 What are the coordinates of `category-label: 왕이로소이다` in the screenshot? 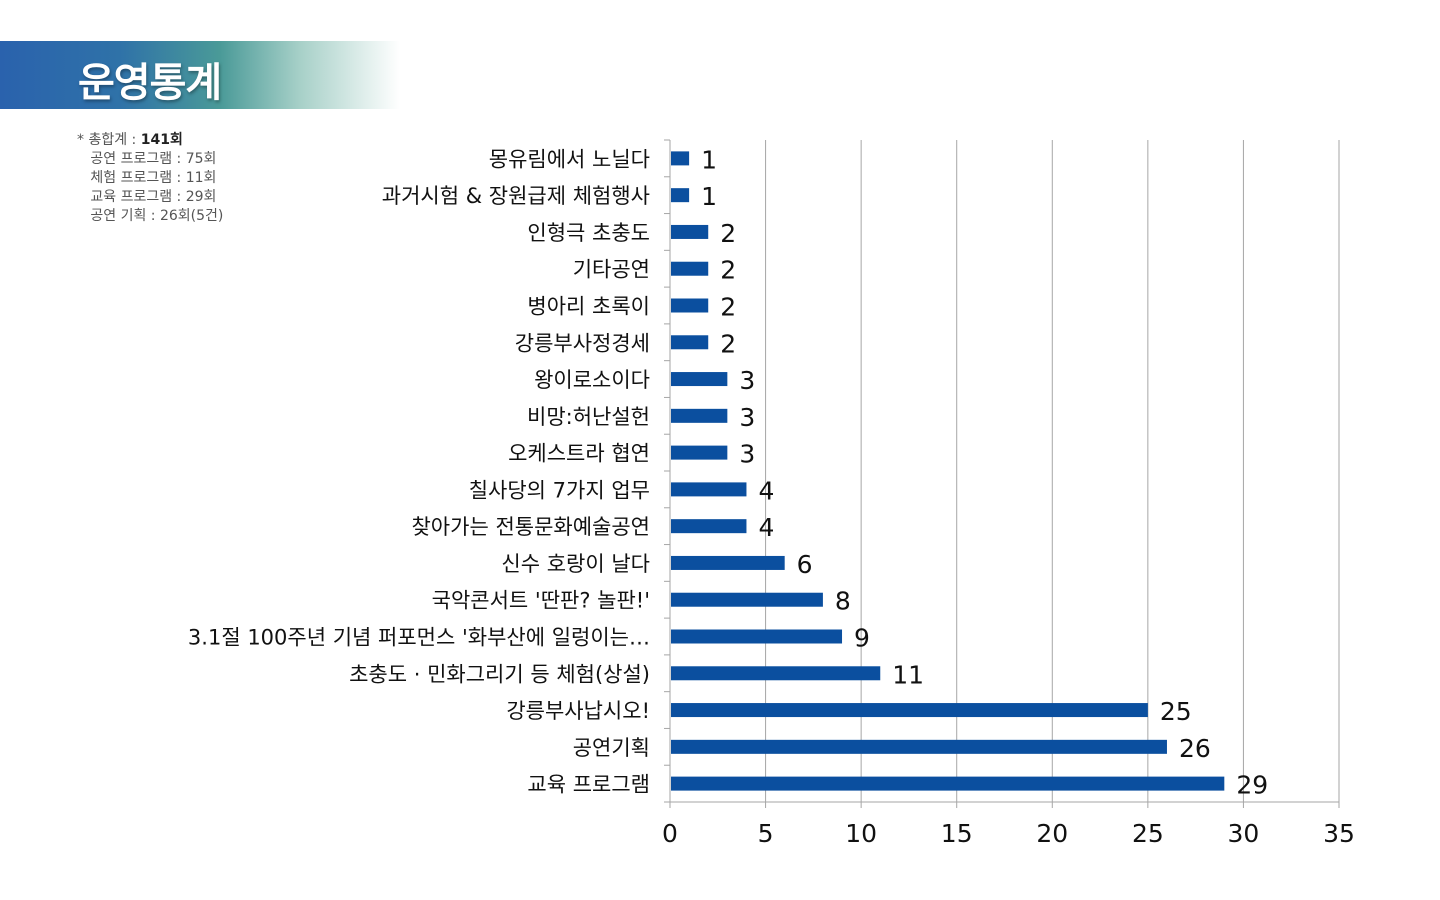 It's located at (592, 380).